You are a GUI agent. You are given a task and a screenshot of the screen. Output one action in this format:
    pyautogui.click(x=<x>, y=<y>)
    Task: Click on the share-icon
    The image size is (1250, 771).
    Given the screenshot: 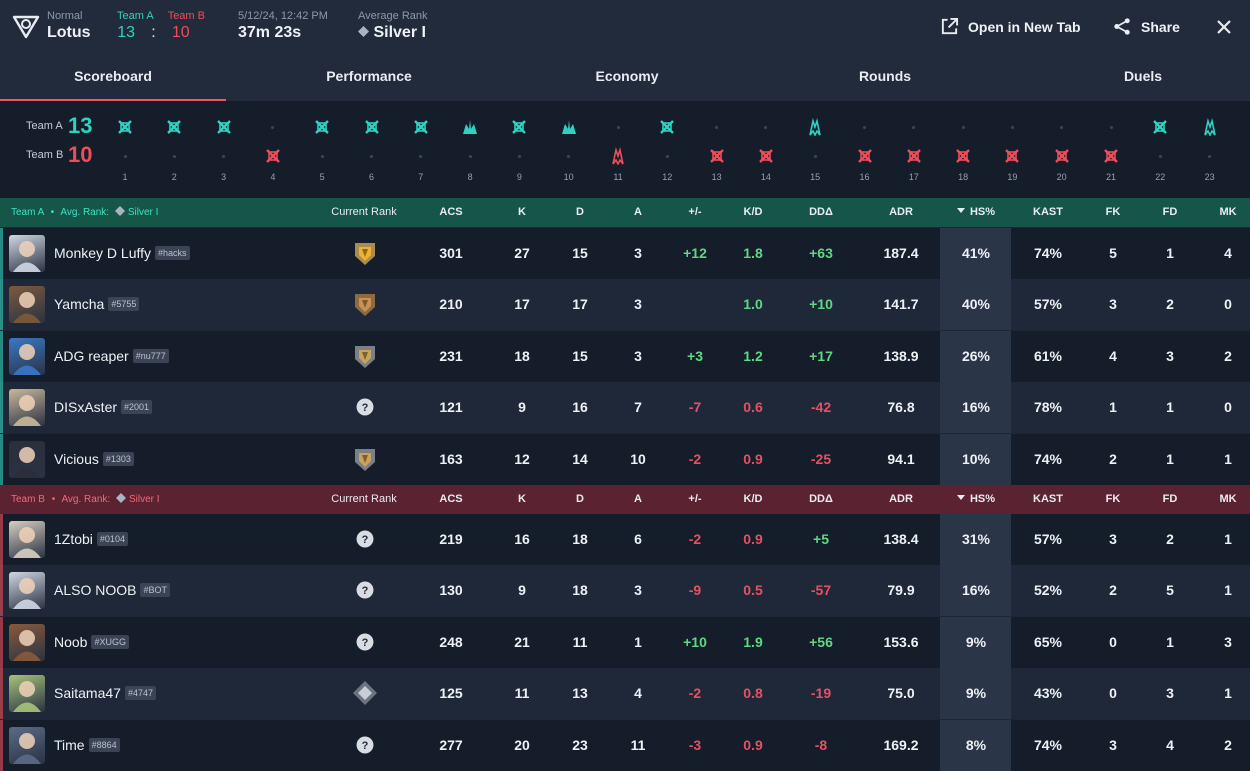 What is the action you would take?
    pyautogui.click(x=1122, y=26)
    